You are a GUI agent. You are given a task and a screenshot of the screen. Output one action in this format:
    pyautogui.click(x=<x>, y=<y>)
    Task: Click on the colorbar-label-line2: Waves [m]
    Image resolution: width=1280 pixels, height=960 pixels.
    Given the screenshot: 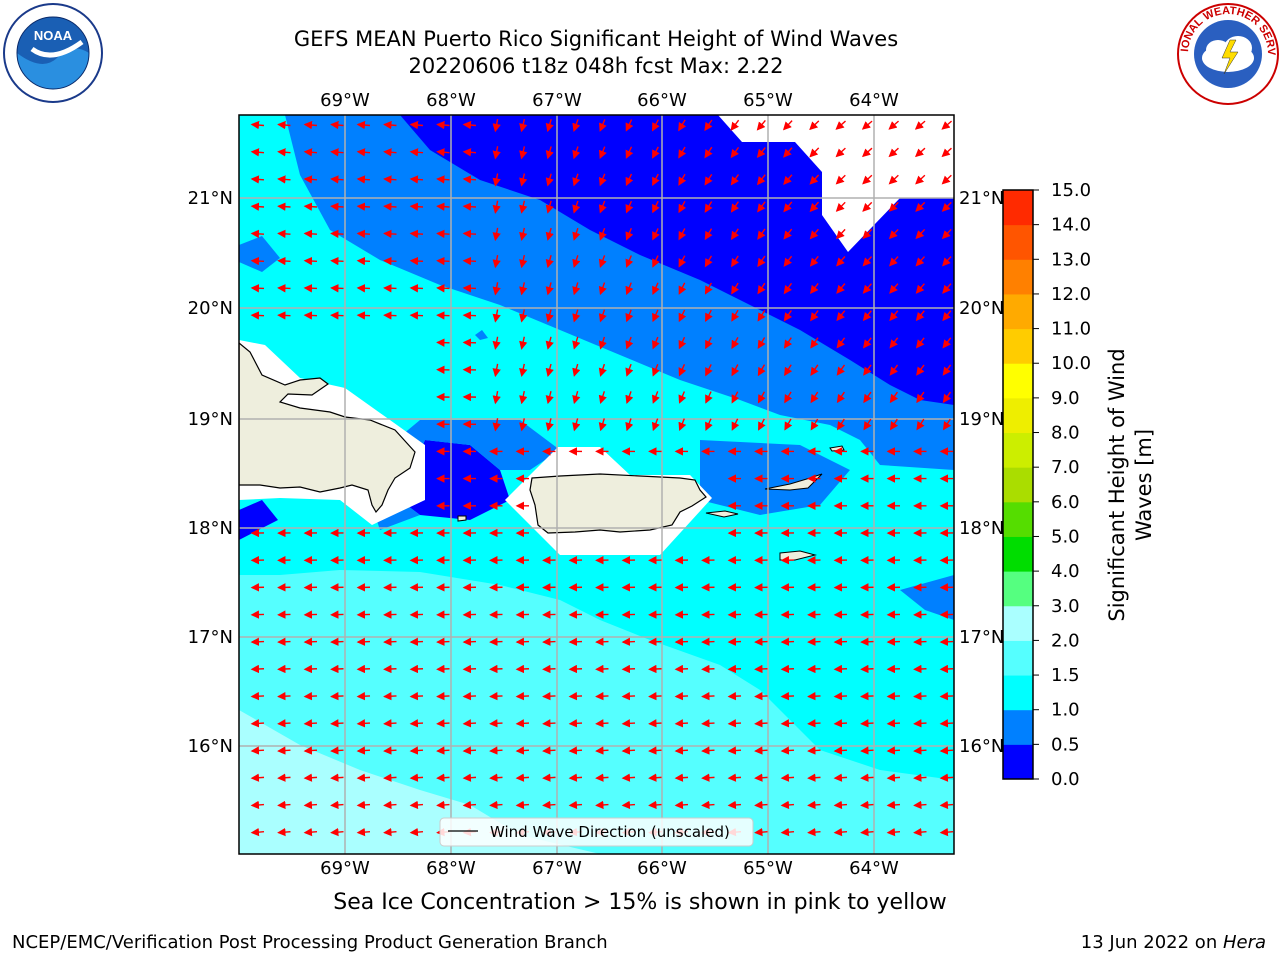 What is the action you would take?
    pyautogui.click(x=1144, y=485)
    